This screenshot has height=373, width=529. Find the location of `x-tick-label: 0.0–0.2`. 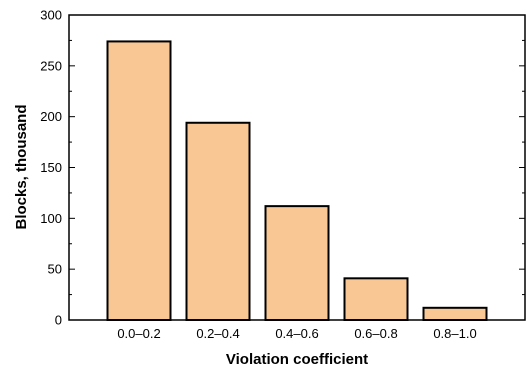

x-tick-label: 0.0–0.2 is located at coordinates (138, 333).